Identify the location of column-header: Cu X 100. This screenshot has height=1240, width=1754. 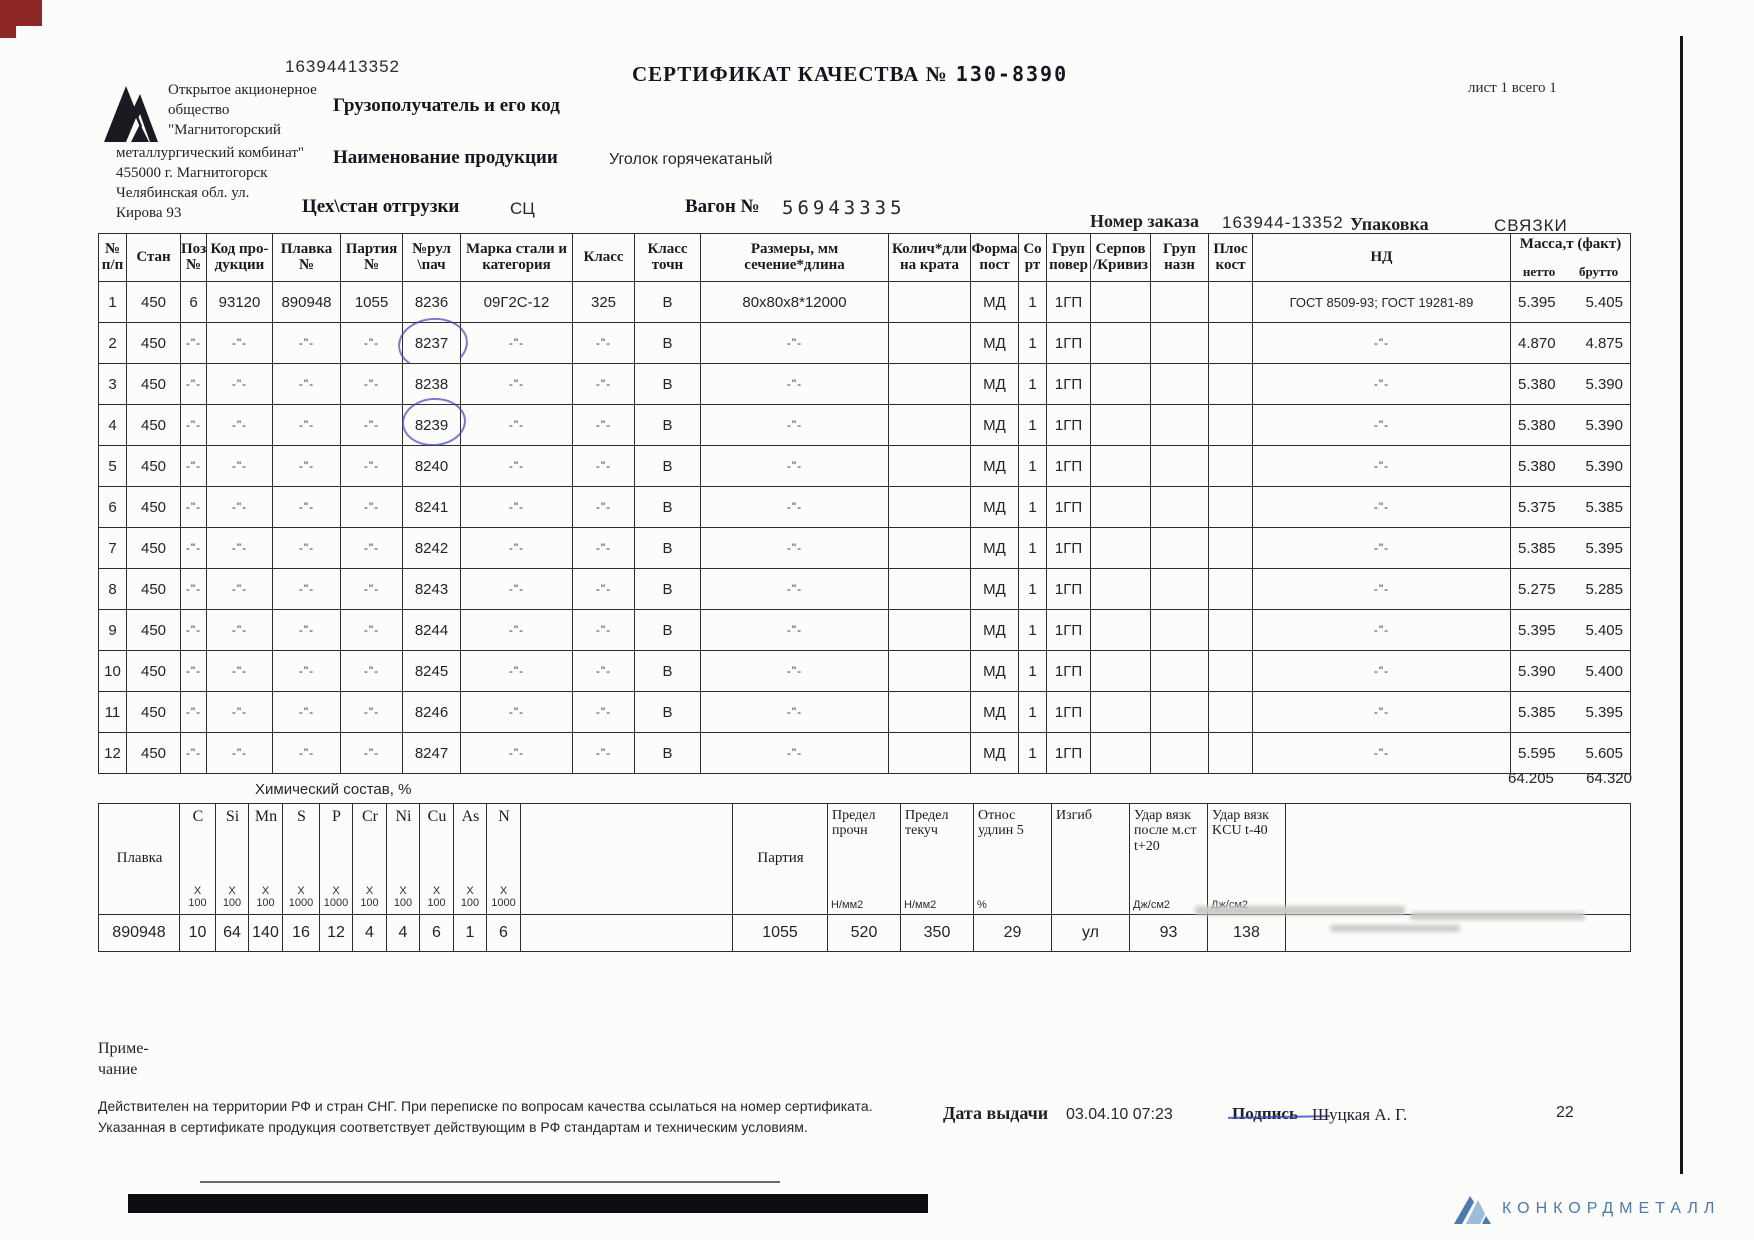
(436, 859).